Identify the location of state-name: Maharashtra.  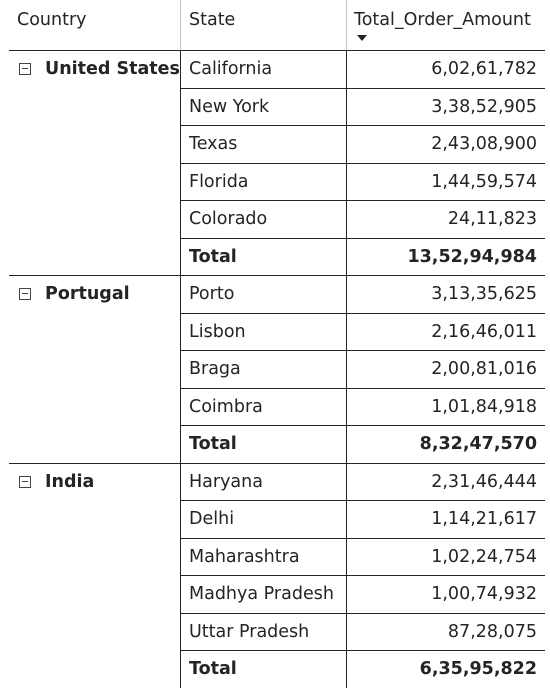
(244, 557).